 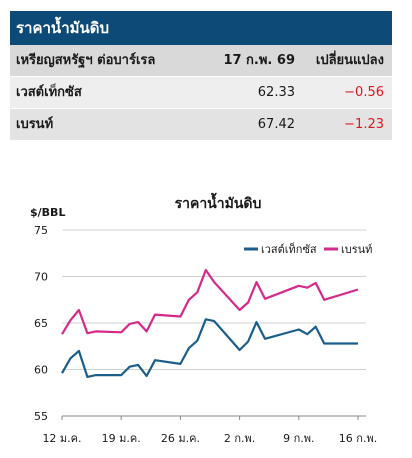 I want to click on y-tick-label: 55, so click(x=41, y=416).